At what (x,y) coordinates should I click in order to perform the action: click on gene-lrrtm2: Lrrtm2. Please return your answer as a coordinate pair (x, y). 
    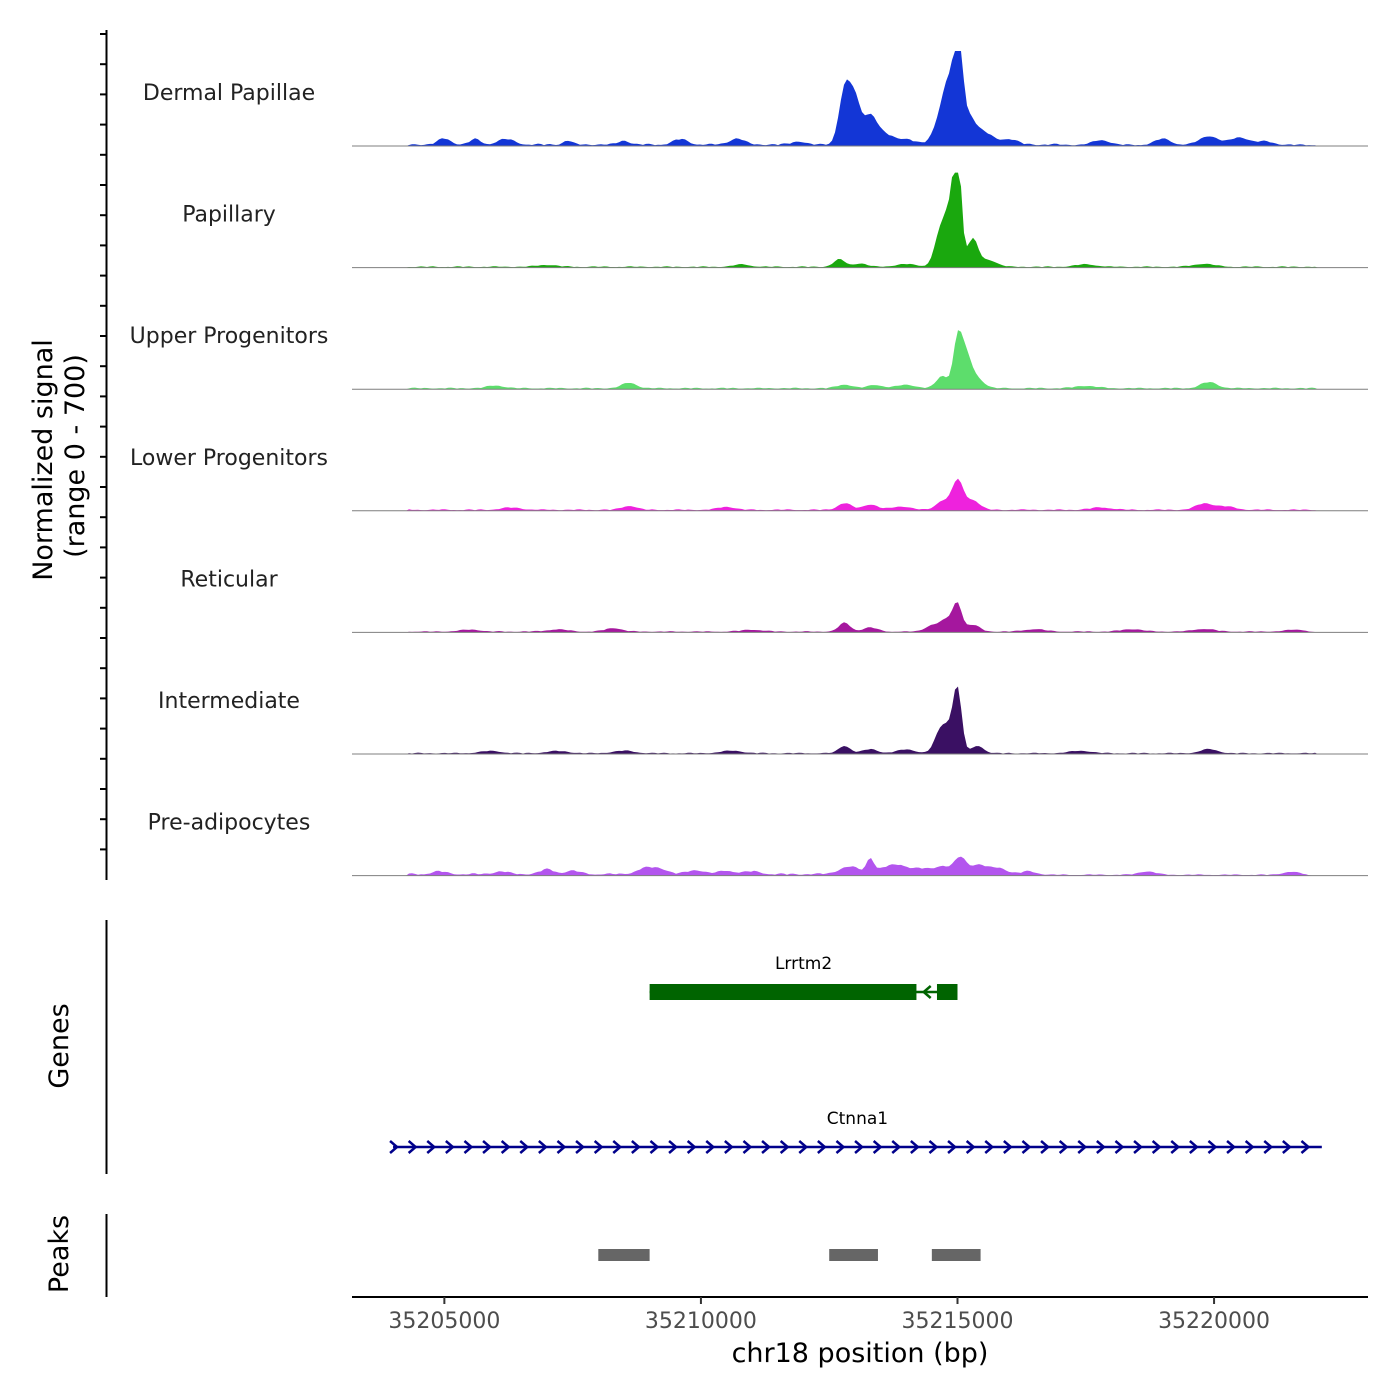
    Looking at the image, I should click on (803, 977).